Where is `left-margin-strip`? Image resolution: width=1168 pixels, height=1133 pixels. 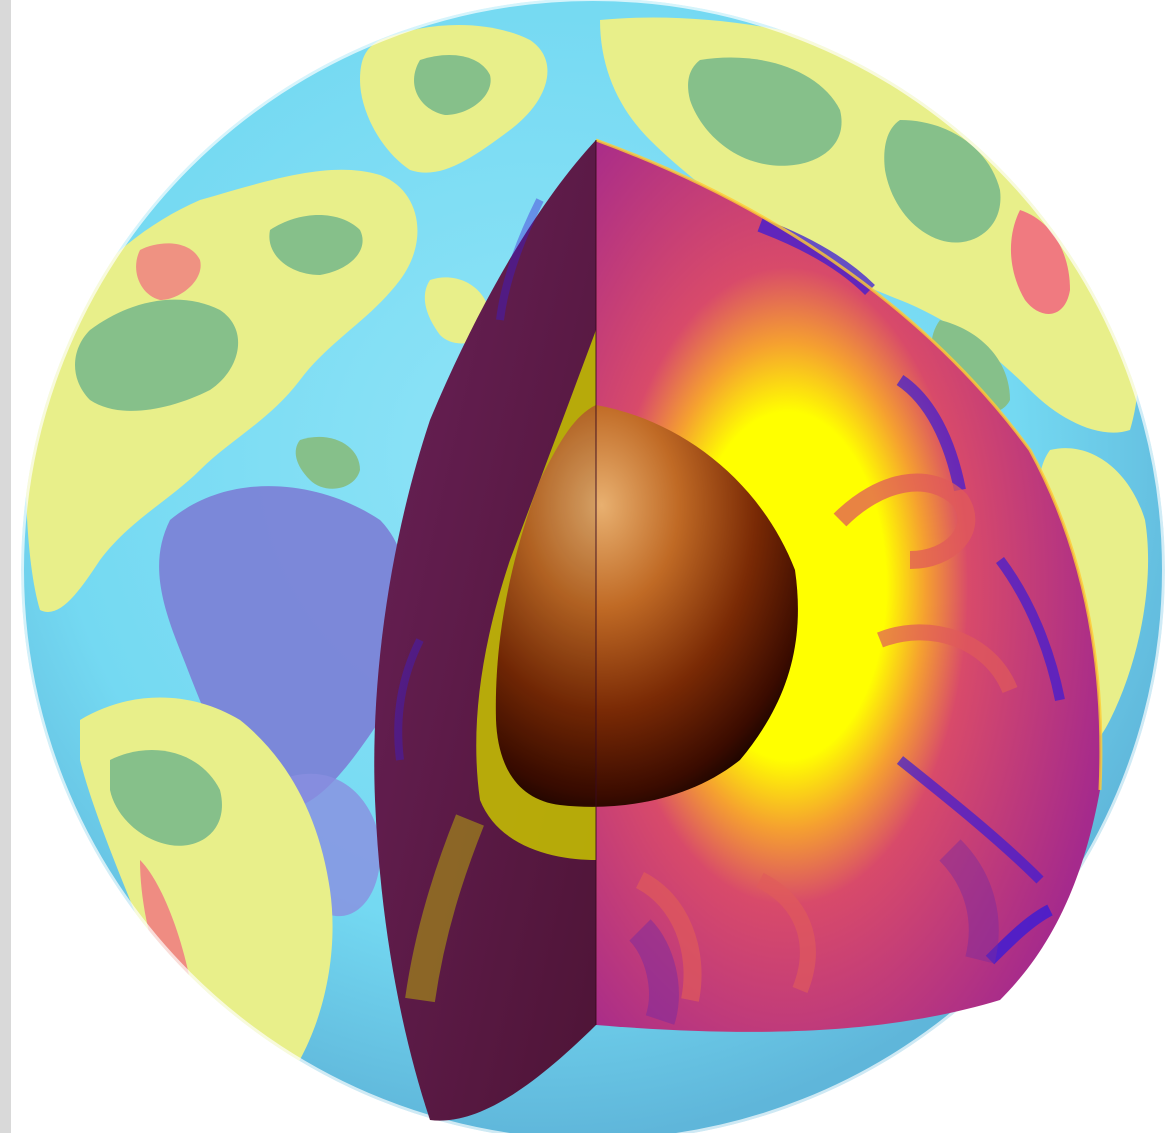 left-margin-strip is located at coordinates (5, 566).